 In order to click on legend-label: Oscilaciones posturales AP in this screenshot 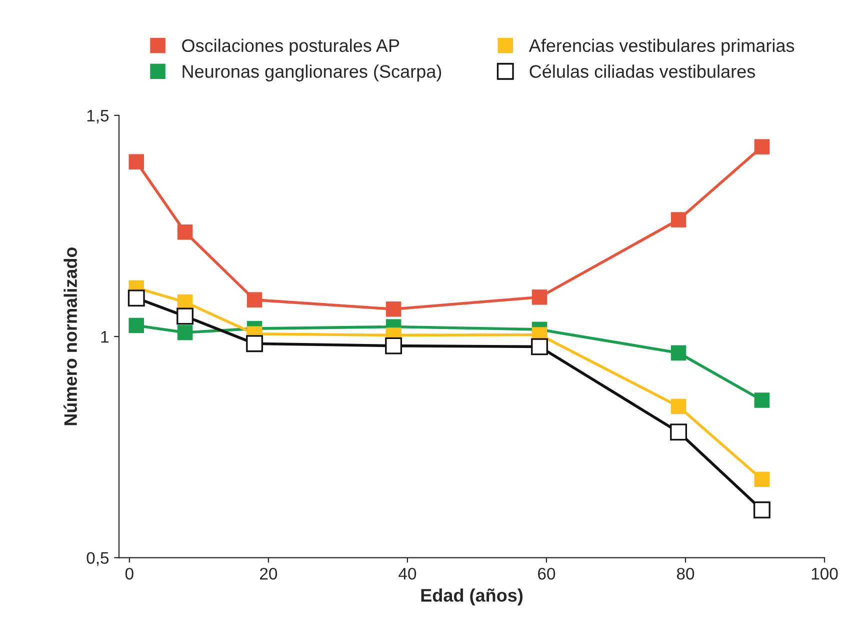, I will do `click(291, 47)`.